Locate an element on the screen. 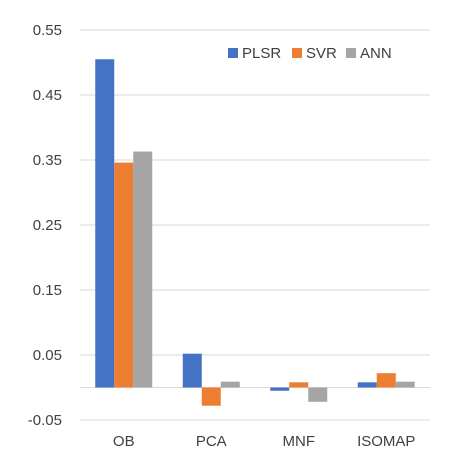 This screenshot has height=460, width=474. legend-label-plsr: PLSR is located at coordinates (261, 53).